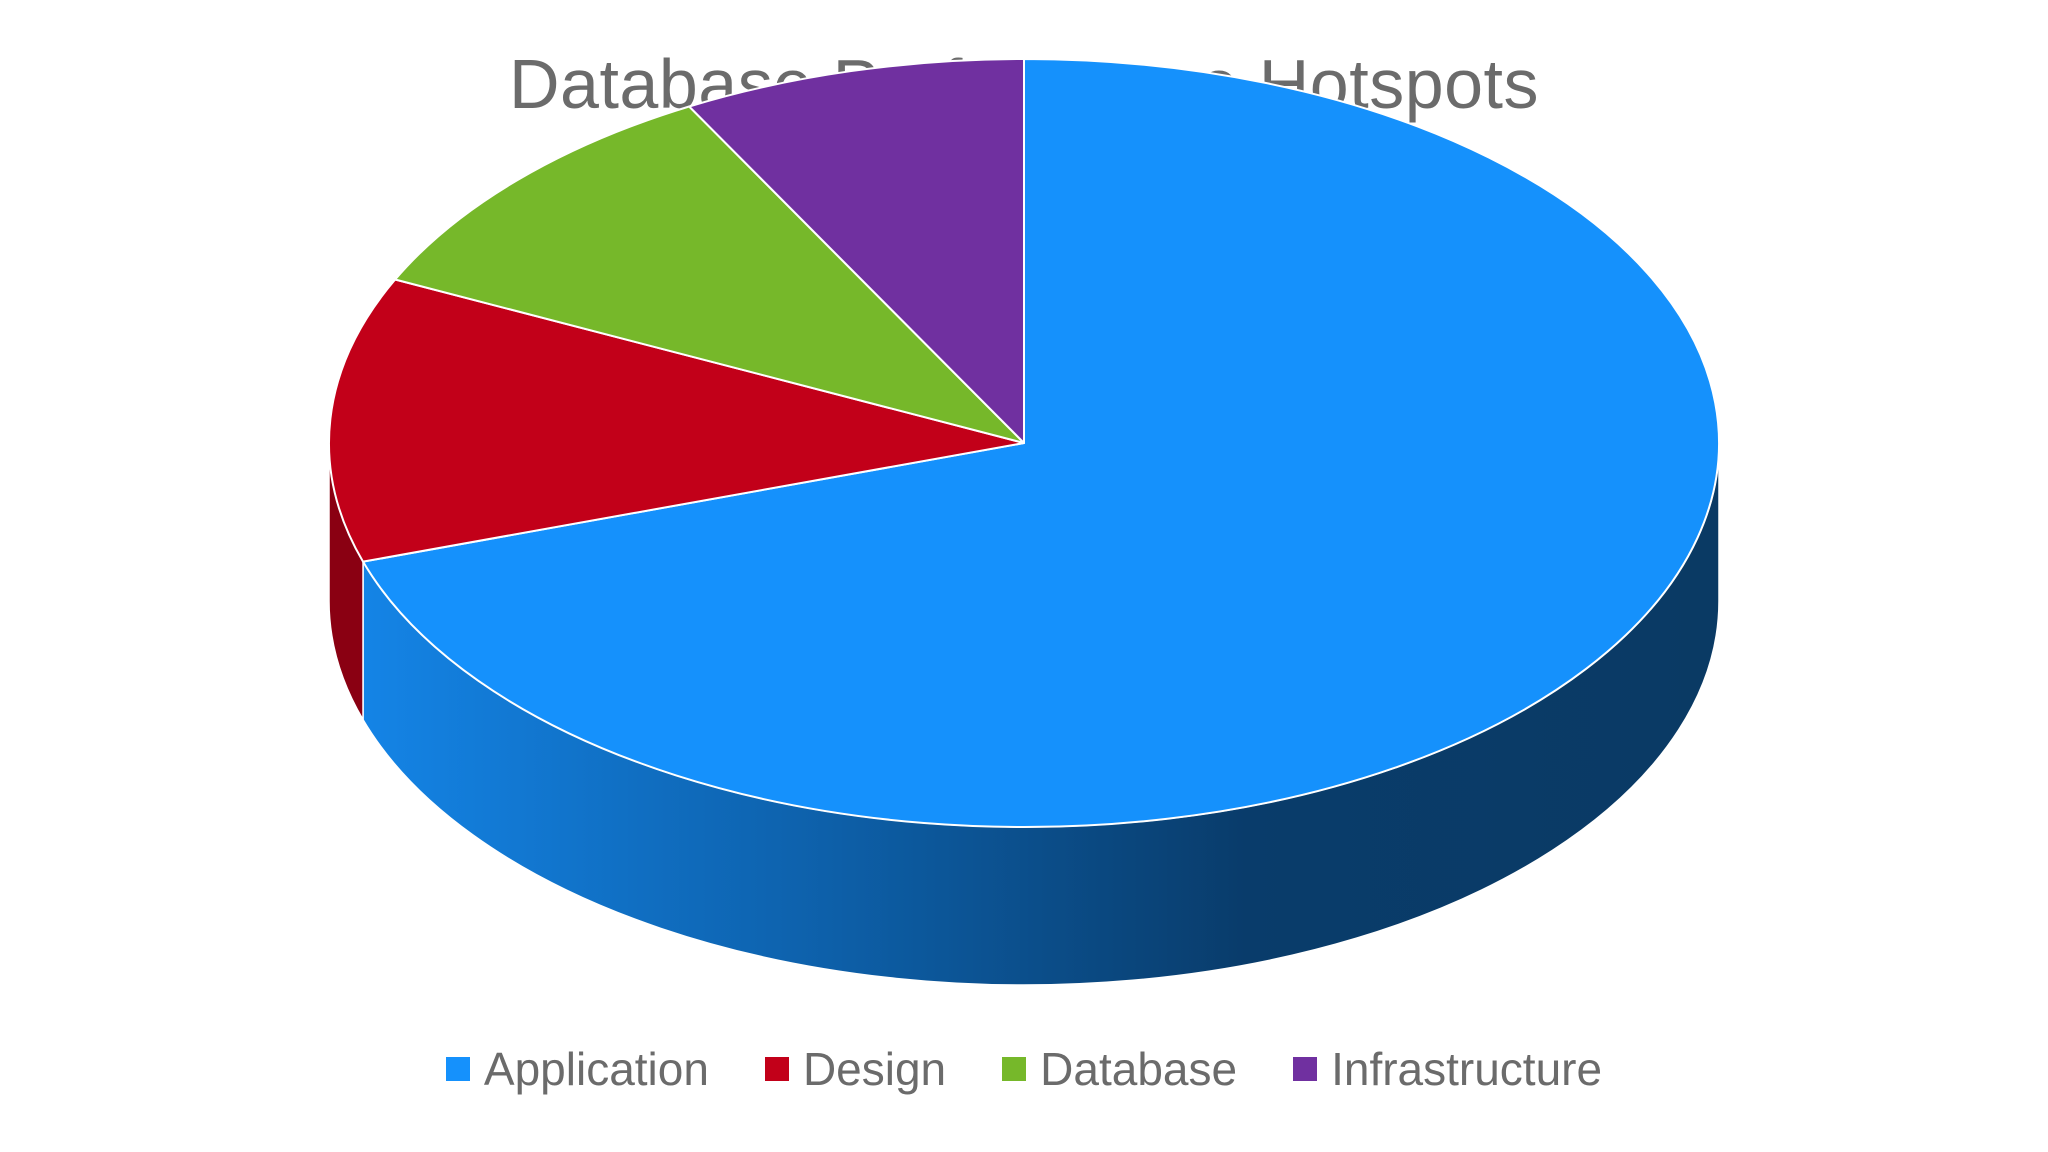 This screenshot has width=2048, height=1152. I want to click on legend-label: Infrastructure, so click(1467, 1069).